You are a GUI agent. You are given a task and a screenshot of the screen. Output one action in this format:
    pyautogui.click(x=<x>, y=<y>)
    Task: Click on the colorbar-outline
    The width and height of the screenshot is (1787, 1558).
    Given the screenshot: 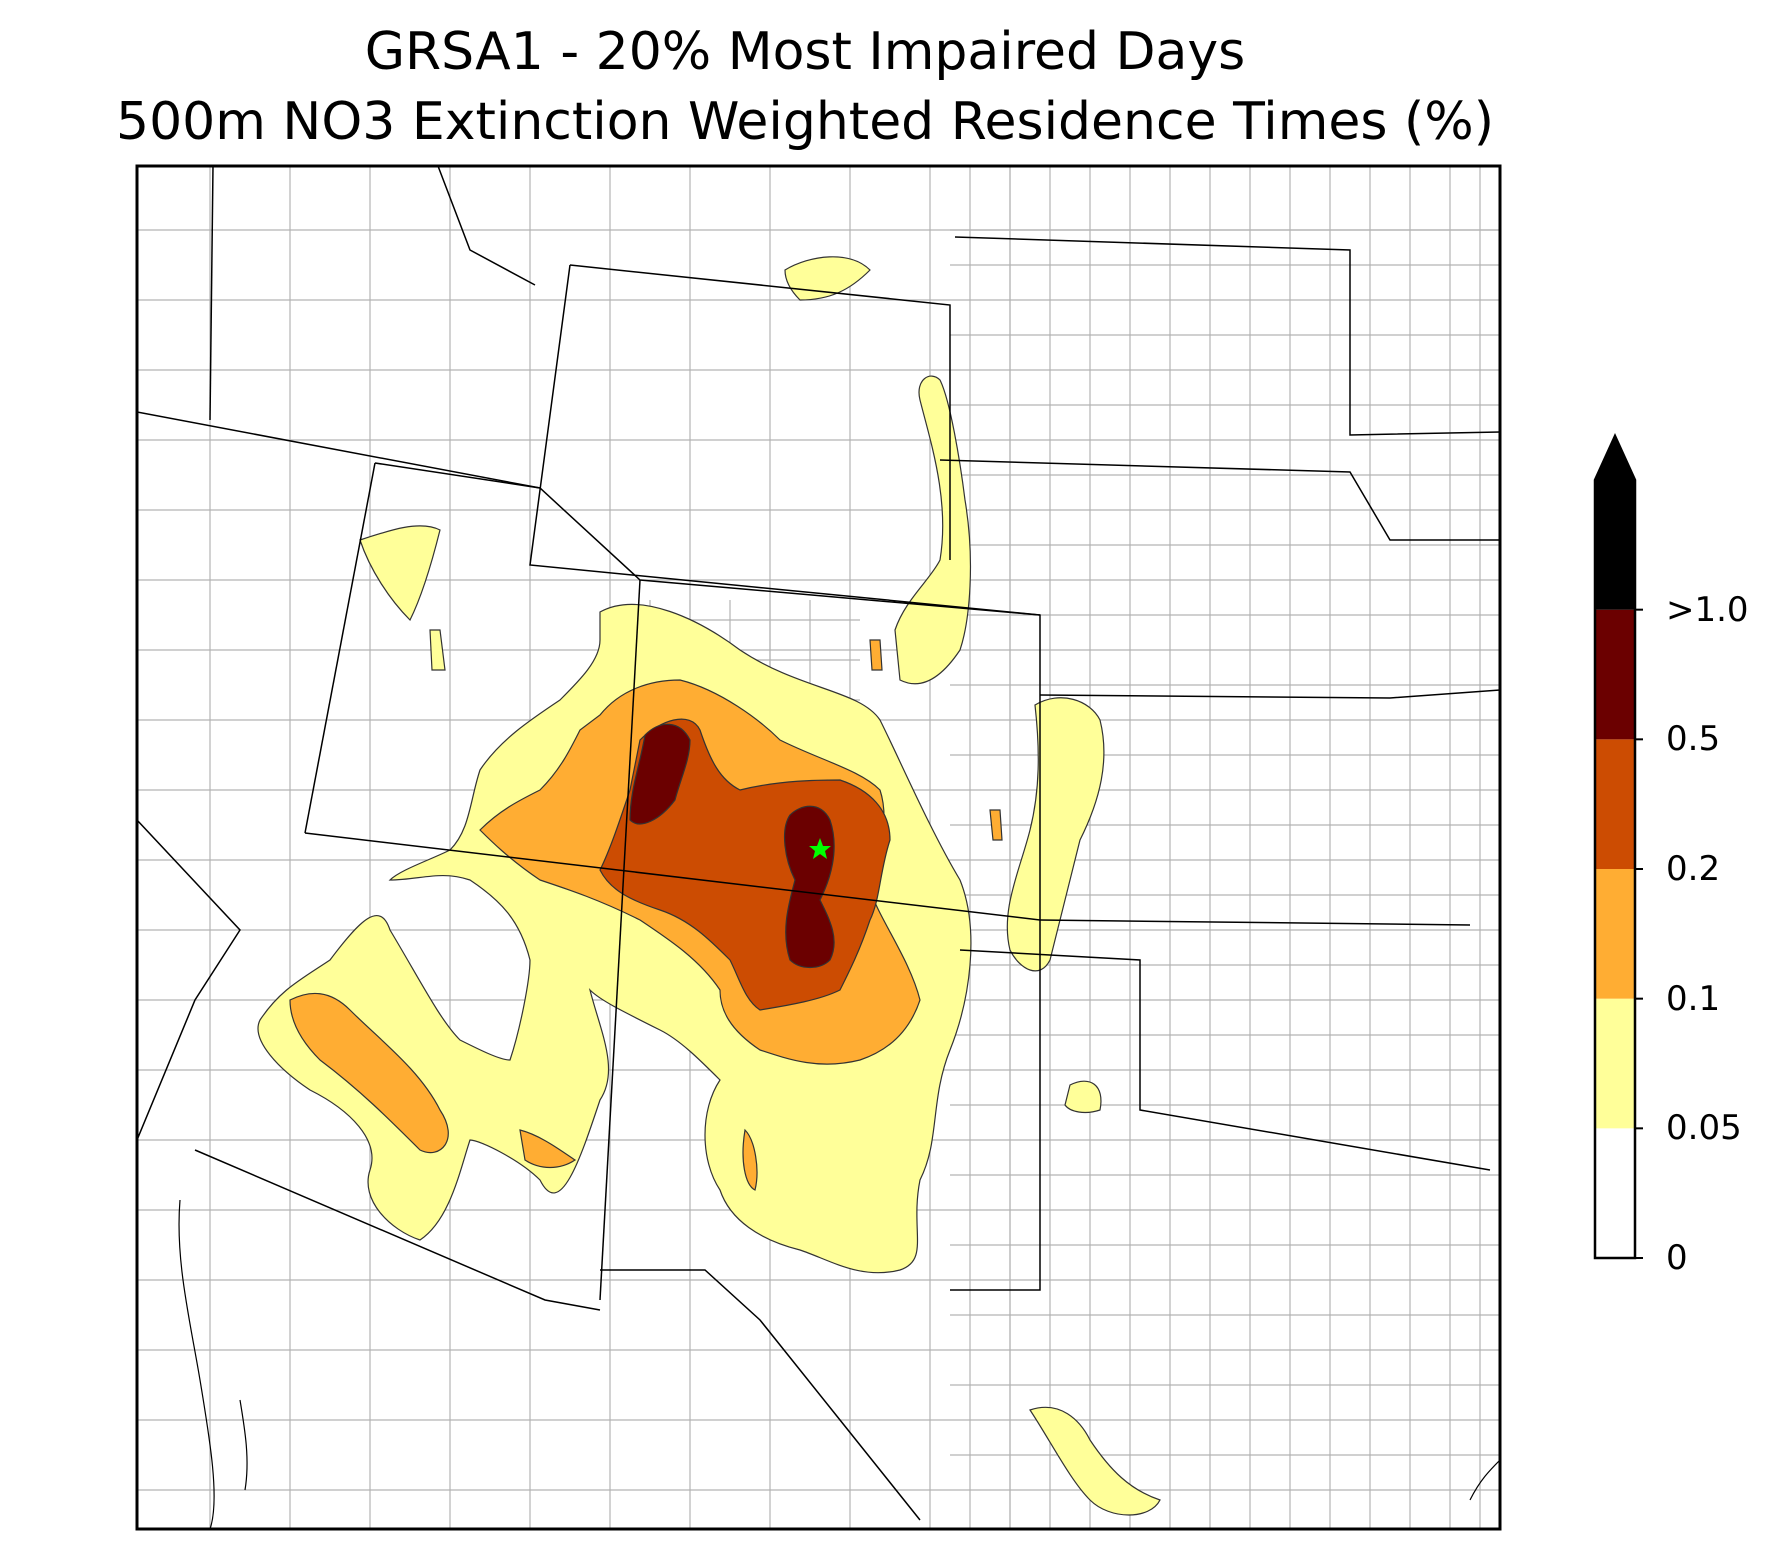 What is the action you would take?
    pyautogui.click(x=1615, y=846)
    